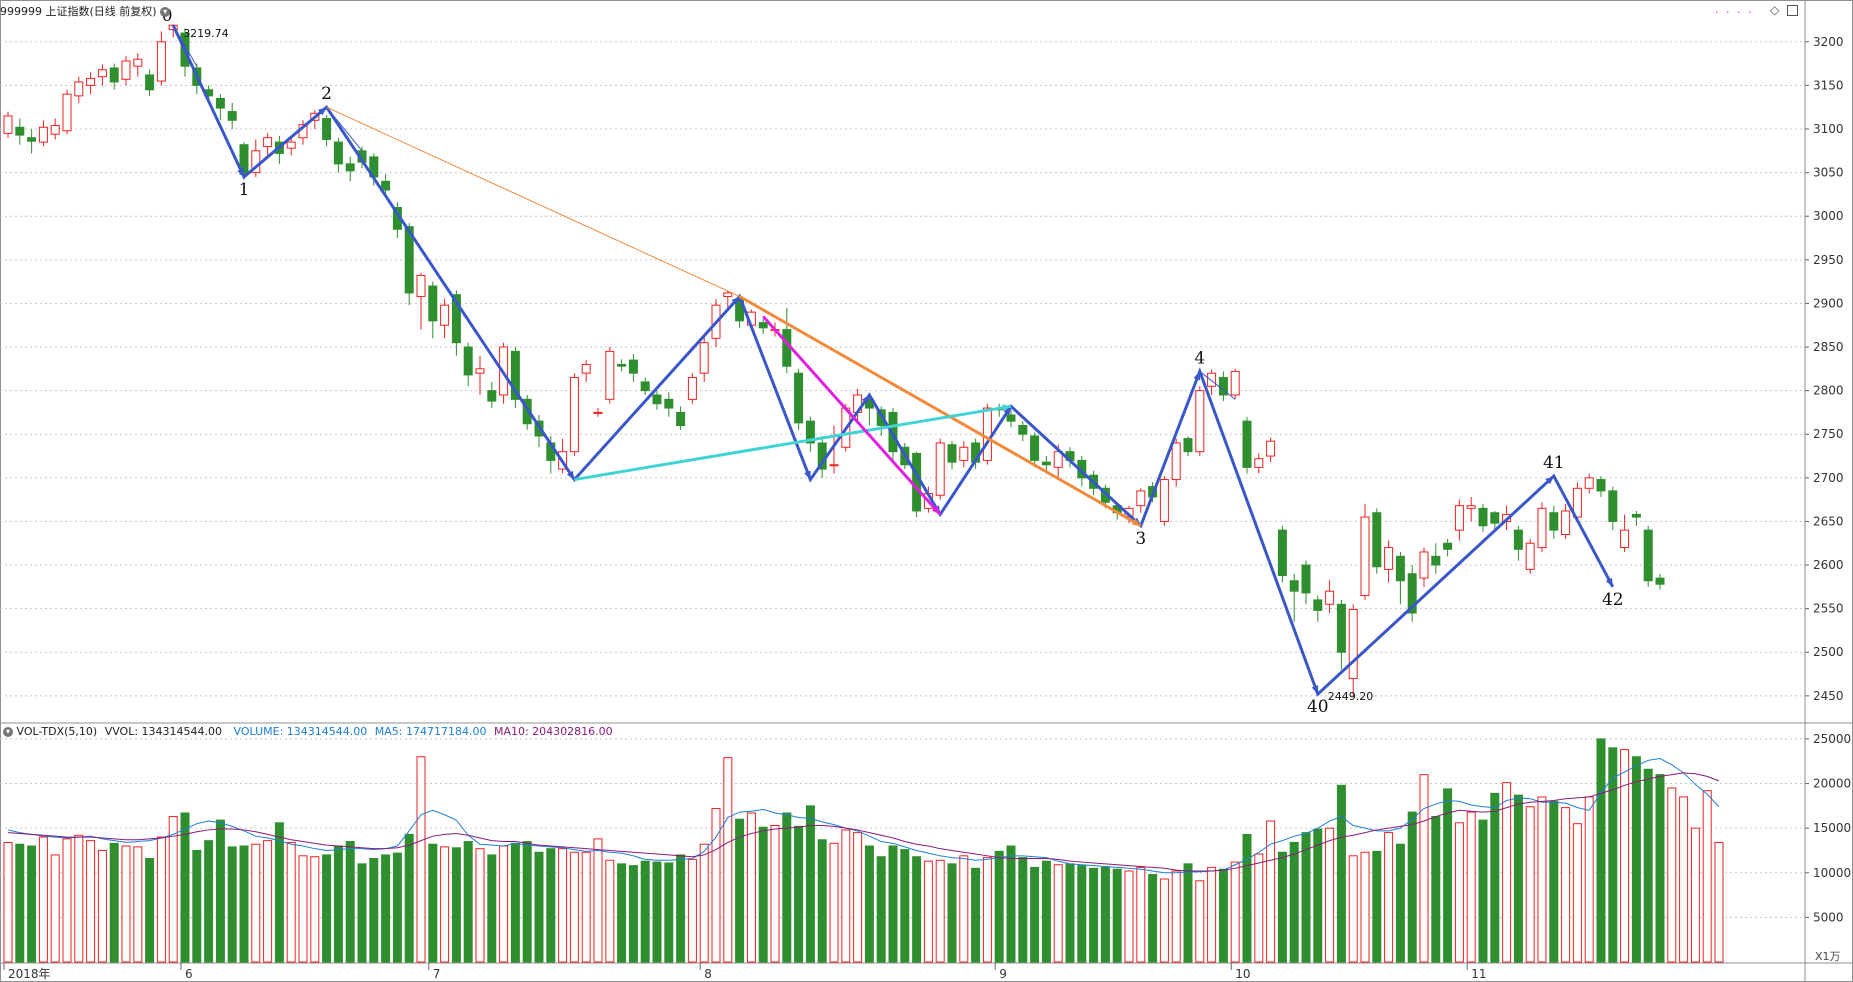 The width and height of the screenshot is (1853, 982). What do you see at coordinates (863, 816) in the screenshot?
I see `ma5-line` at bounding box center [863, 816].